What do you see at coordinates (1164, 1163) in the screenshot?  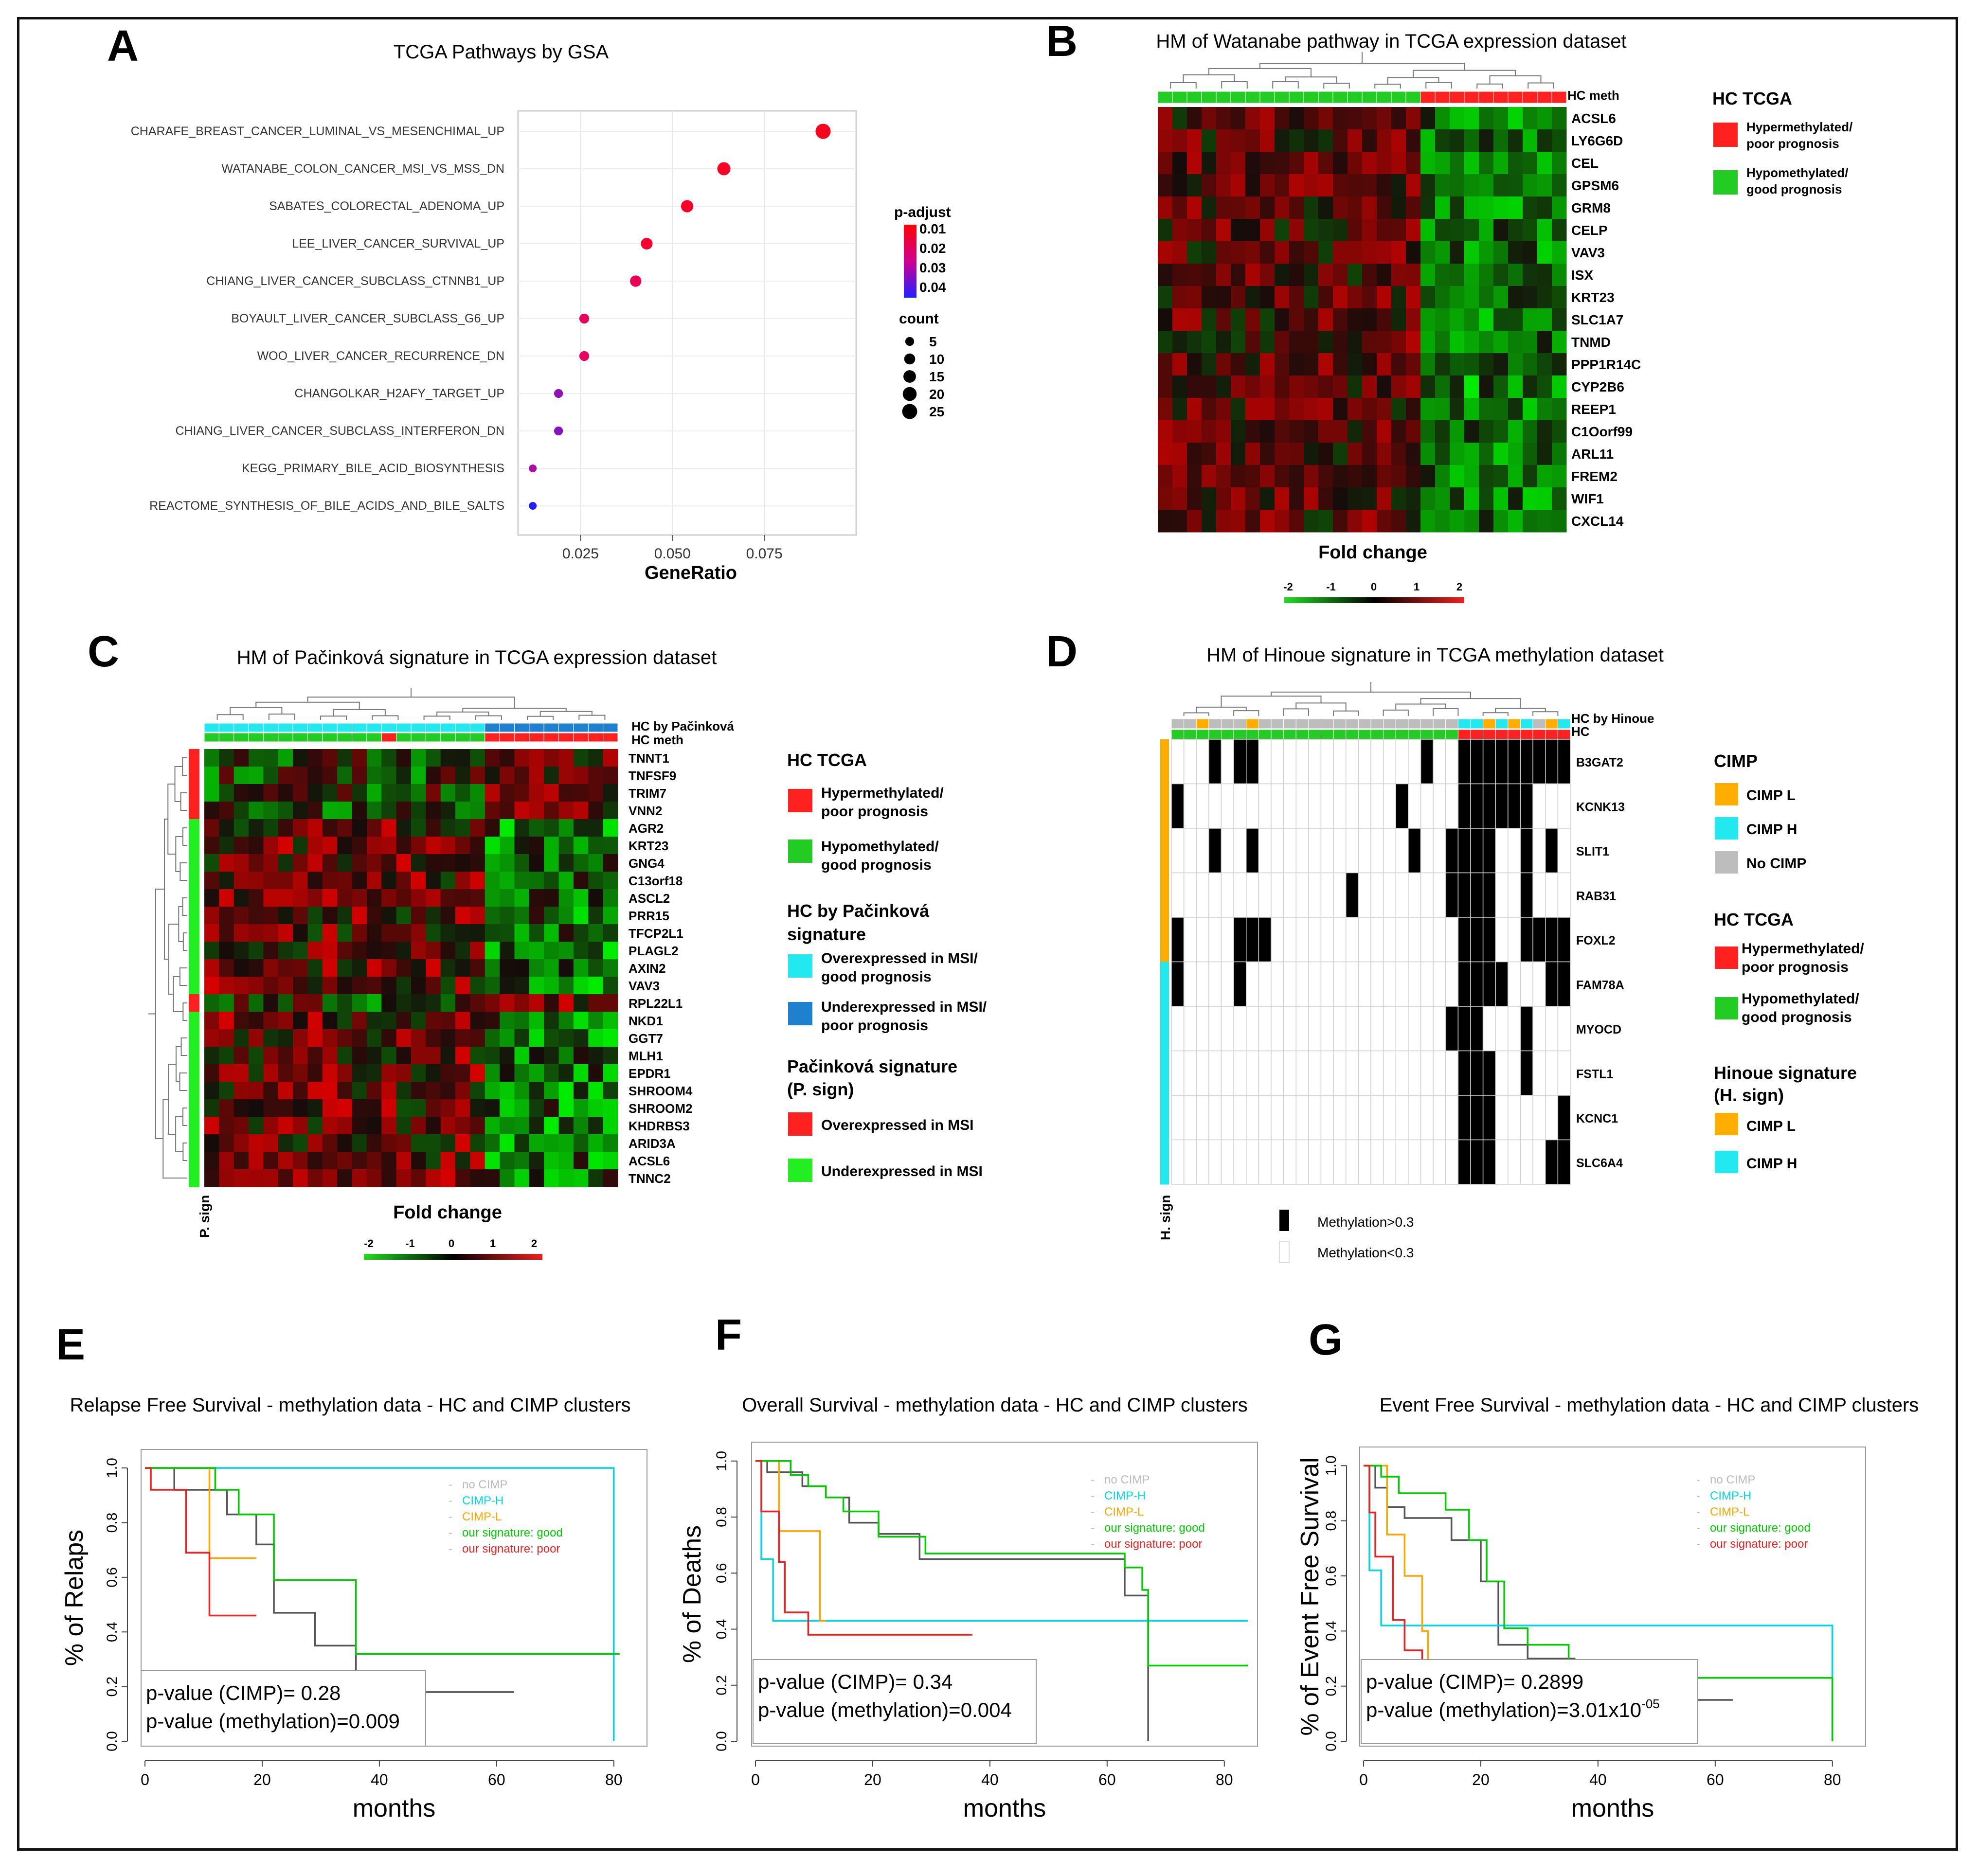 I see `panel-d-hsign-cell` at bounding box center [1164, 1163].